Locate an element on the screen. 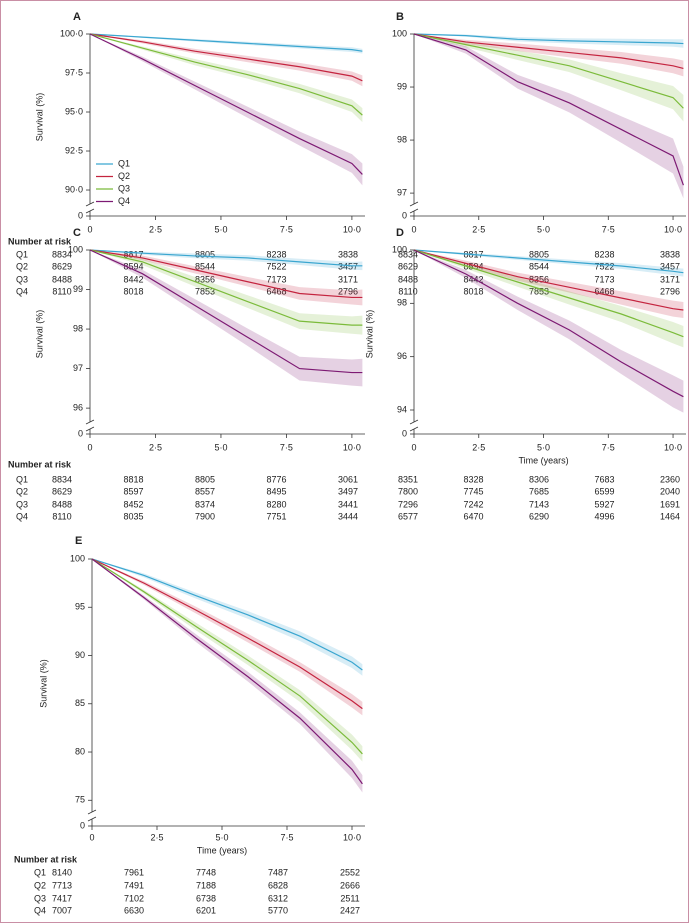  risk-count: 7296 is located at coordinates (408, 504).